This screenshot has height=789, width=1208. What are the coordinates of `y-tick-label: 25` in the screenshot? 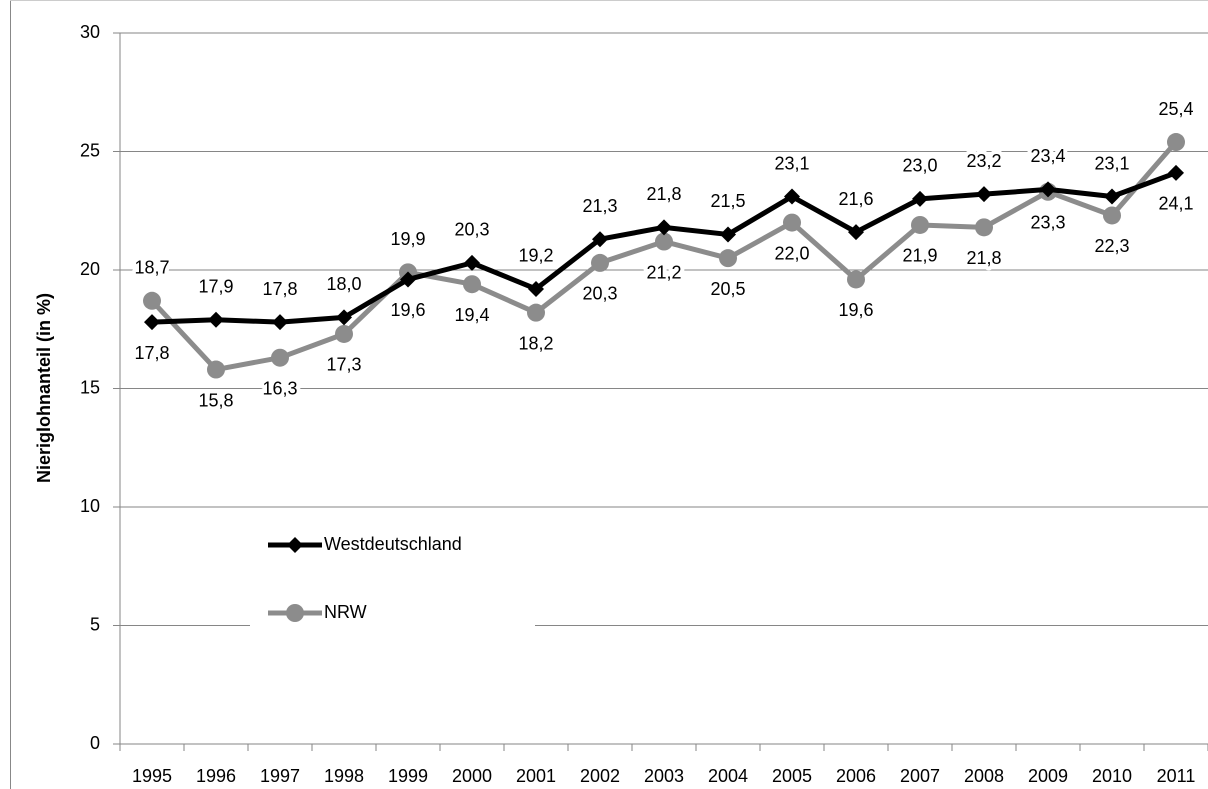 It's located at (90, 150).